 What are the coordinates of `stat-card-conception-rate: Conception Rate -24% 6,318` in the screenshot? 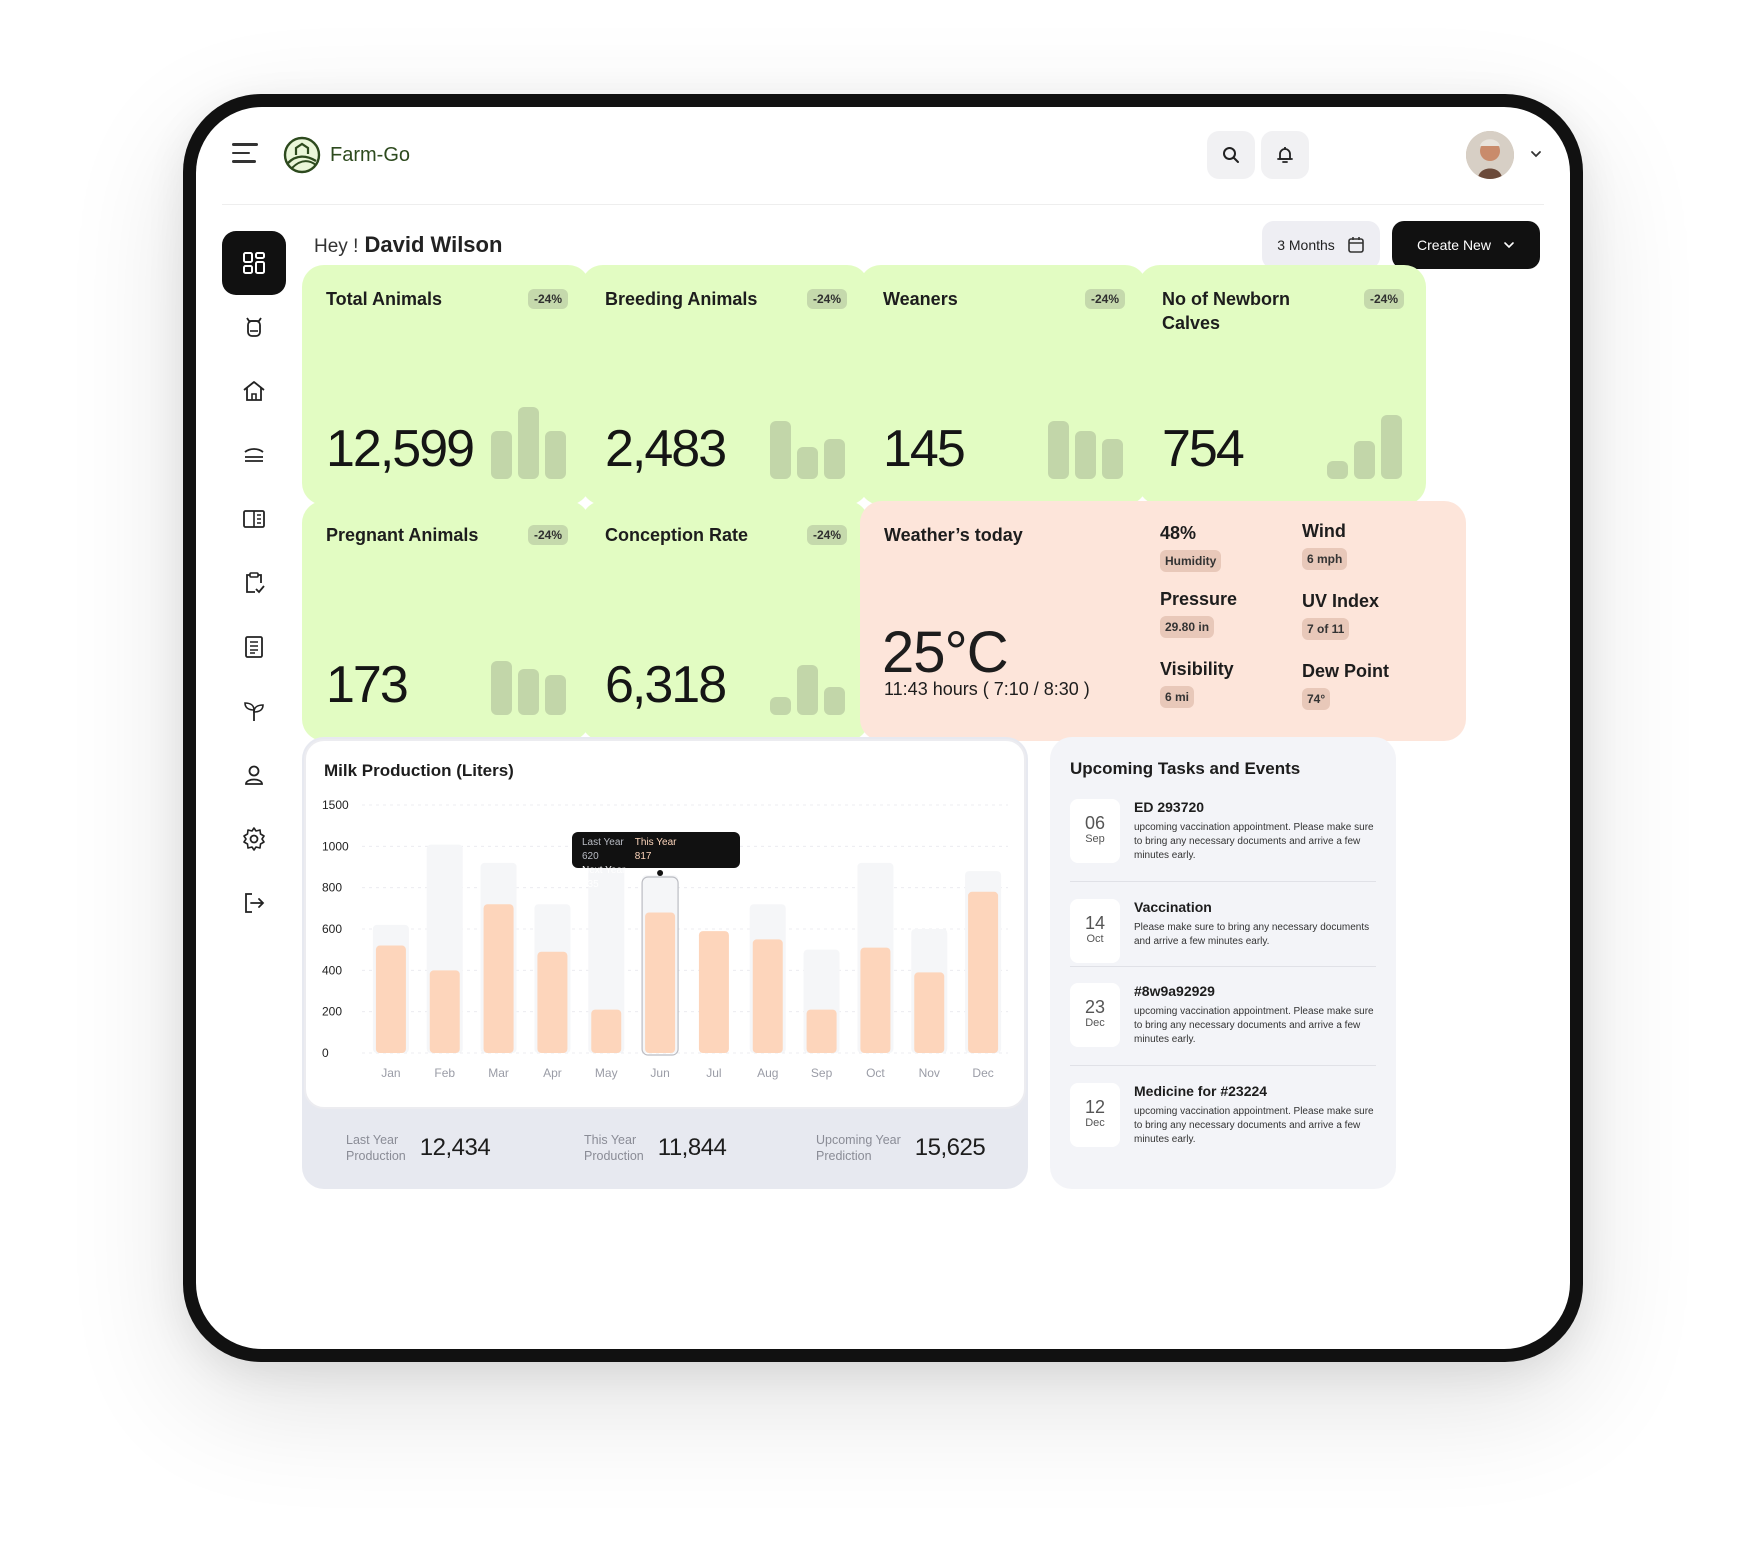 It's located at (725, 621).